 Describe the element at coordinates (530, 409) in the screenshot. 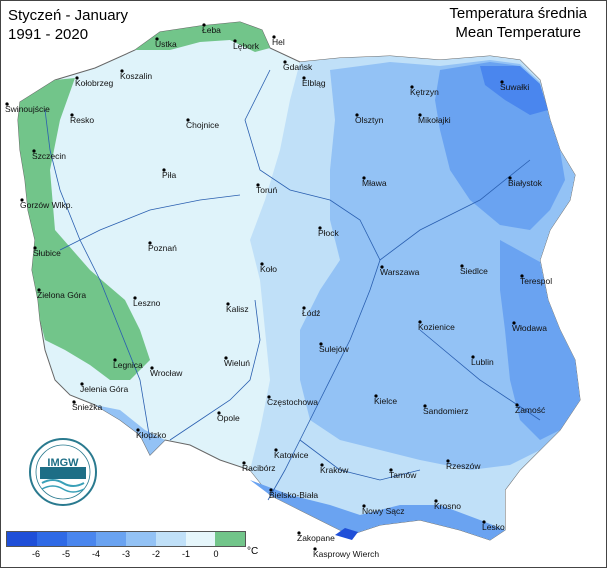

I see `city-marker: Zamość` at that location.